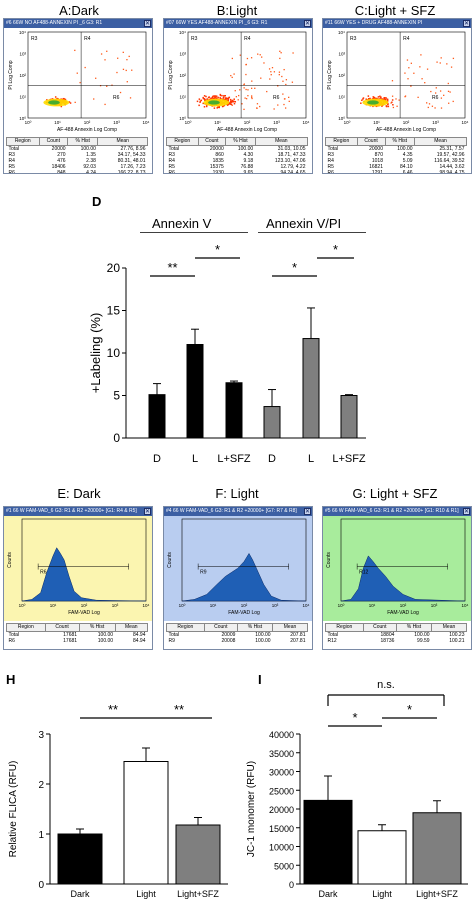  Describe the element at coordinates (251, 809) in the screenshot. I see `y-axis-label: JC-1 monomer (RFU)` at that location.